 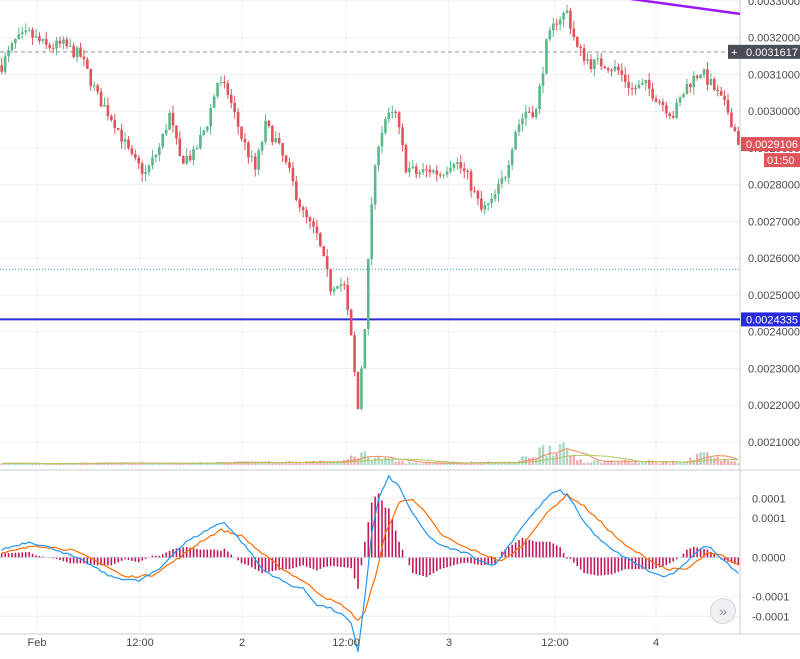 I want to click on last-price-label: 0.0029106, so click(x=772, y=145).